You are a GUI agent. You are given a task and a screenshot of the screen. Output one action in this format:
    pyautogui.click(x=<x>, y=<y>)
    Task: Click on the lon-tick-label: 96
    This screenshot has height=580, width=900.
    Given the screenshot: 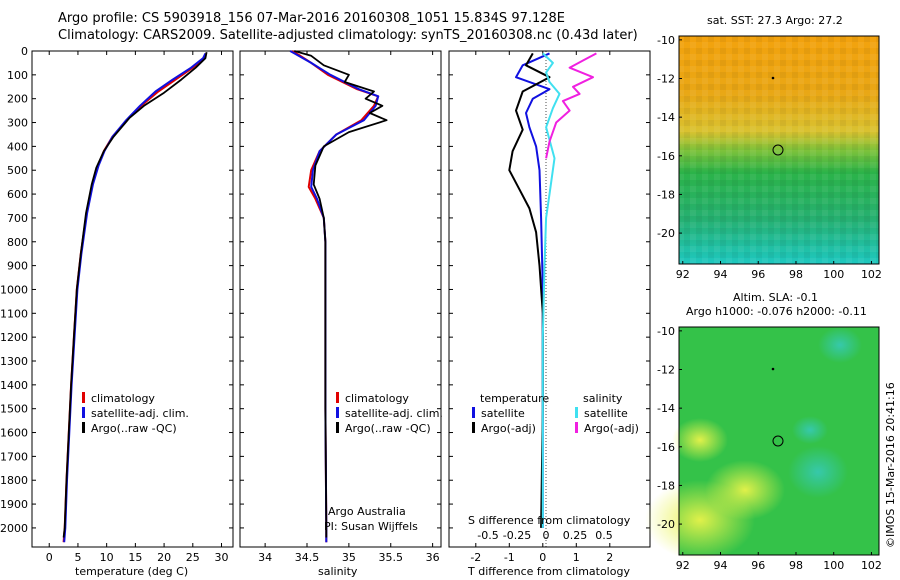 What is the action you would take?
    pyautogui.click(x=758, y=565)
    